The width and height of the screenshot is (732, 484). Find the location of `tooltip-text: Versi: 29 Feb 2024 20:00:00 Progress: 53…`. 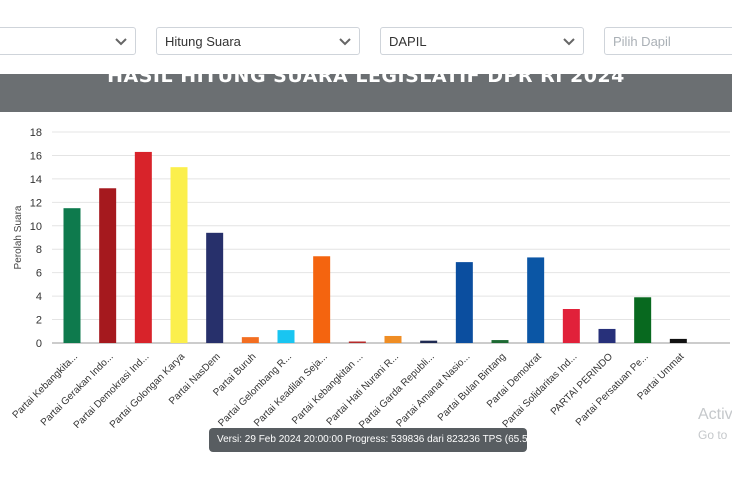

tooltip-text: Versi: 29 Feb 2024 20:00:00 Progress: 53… is located at coordinates (381, 439).